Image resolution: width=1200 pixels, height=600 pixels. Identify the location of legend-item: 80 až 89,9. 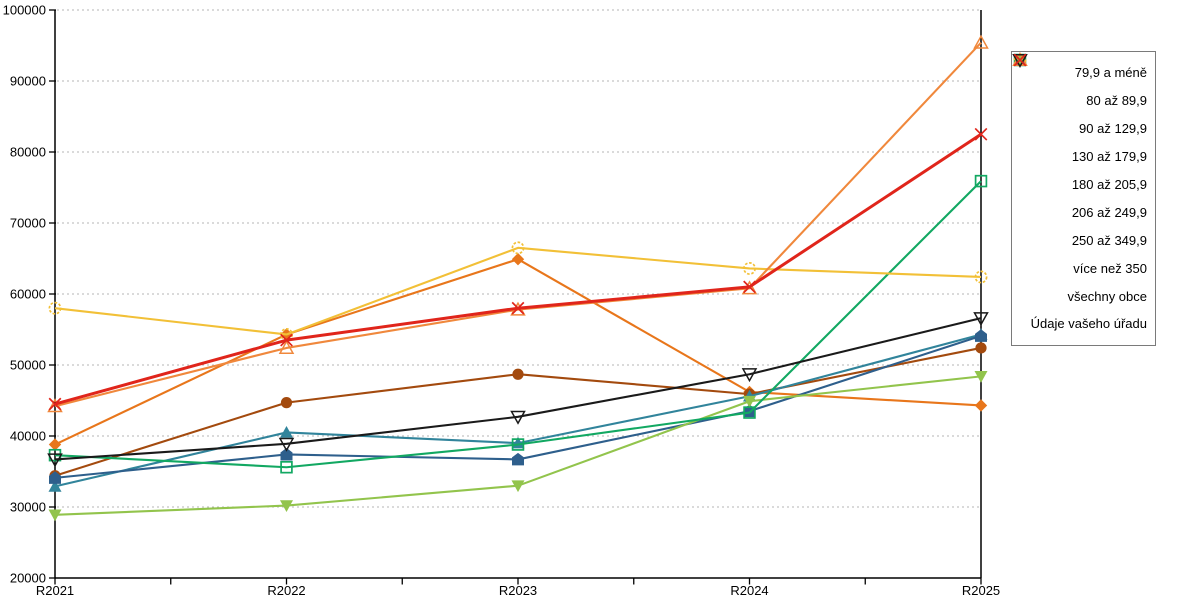
(1083, 81).